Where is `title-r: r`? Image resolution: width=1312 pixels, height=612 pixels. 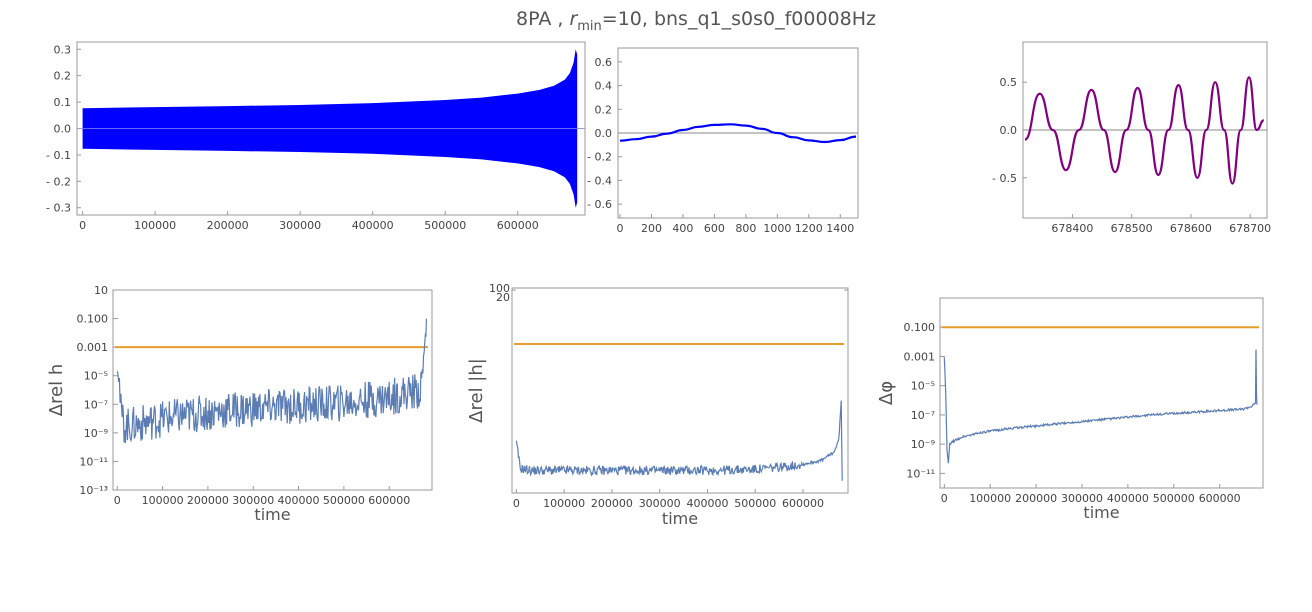
title-r: r is located at coordinates (573, 19).